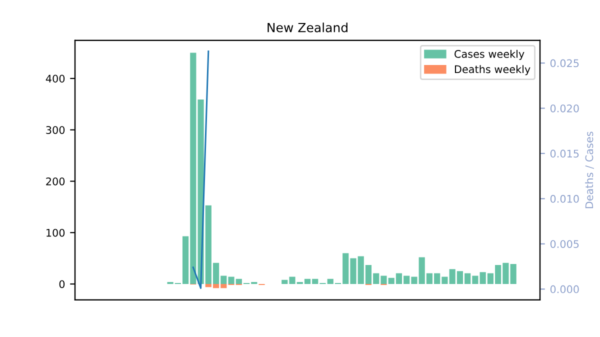 This screenshot has height=337, width=600. What do you see at coordinates (489, 55) in the screenshot?
I see `legend-label: Cases weekly` at bounding box center [489, 55].